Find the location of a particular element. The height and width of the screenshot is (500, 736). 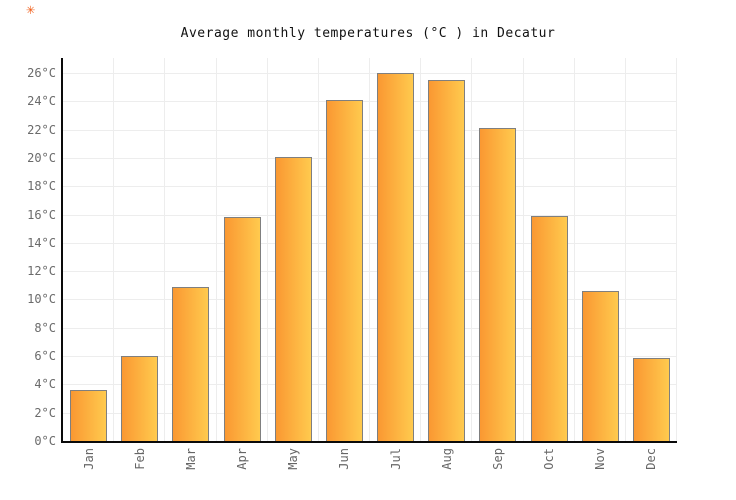

y-tick-label: 22°C is located at coordinates (41, 129).